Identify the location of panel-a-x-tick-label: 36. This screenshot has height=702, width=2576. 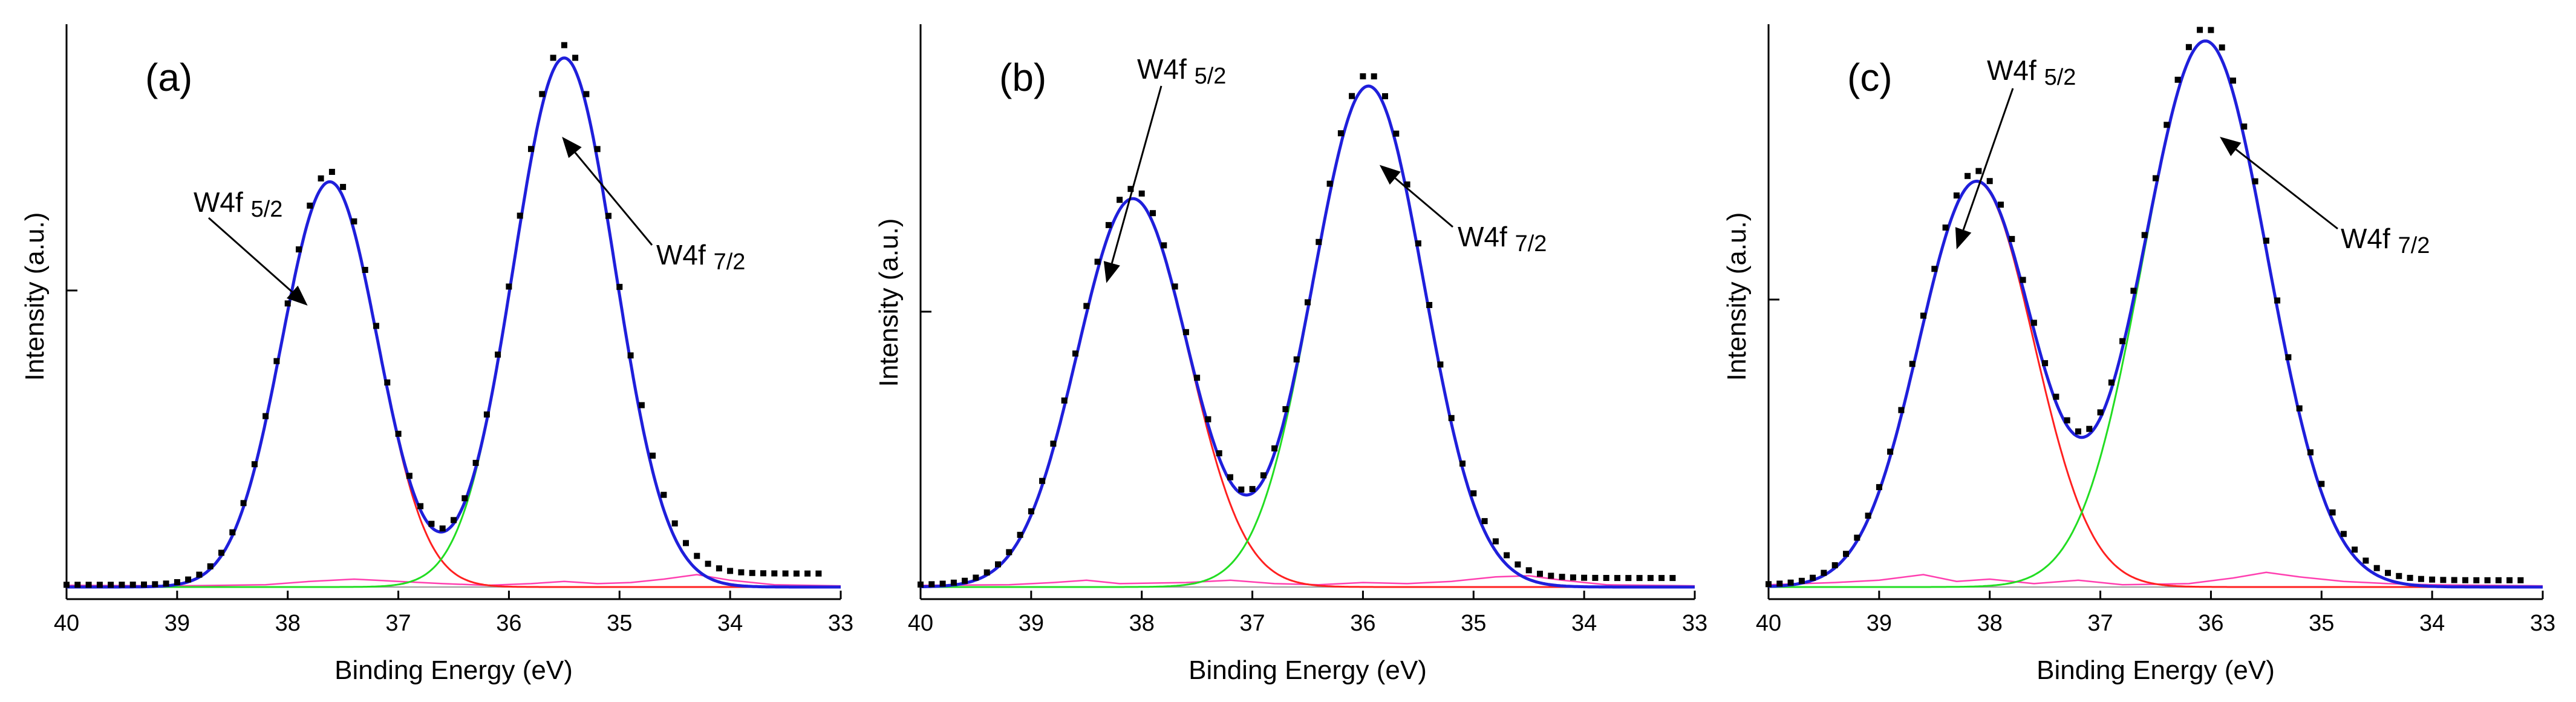
(508, 623).